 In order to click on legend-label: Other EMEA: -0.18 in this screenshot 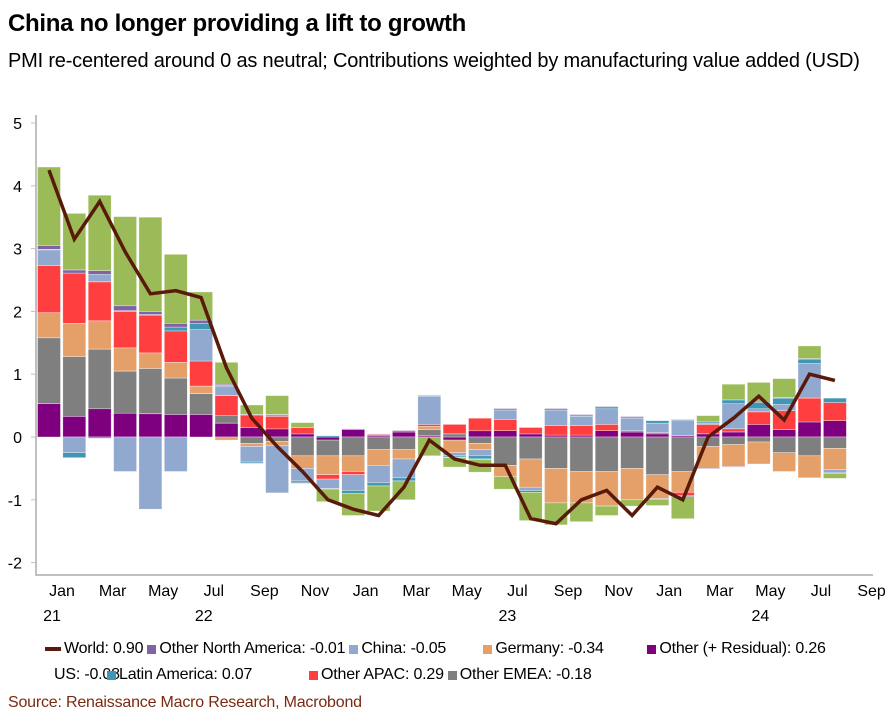, I will do `click(525, 674)`.